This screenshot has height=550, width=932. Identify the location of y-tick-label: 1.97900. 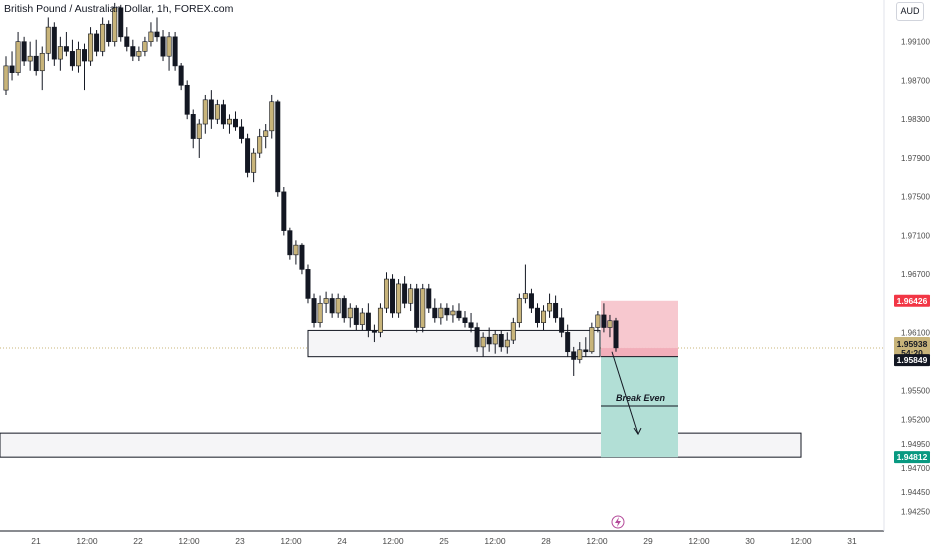
(915, 158).